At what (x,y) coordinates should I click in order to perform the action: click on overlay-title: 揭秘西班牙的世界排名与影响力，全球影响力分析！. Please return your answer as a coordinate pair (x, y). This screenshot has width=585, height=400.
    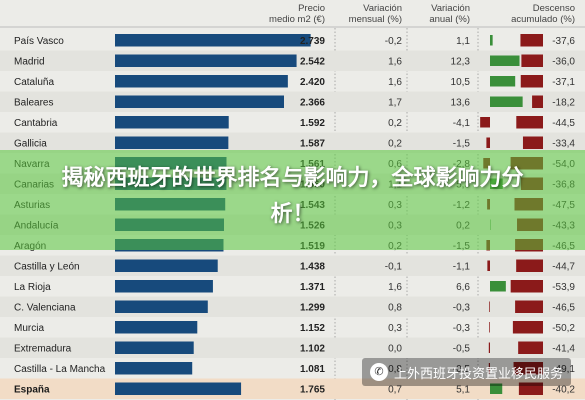
    Looking at the image, I should click on (292, 195).